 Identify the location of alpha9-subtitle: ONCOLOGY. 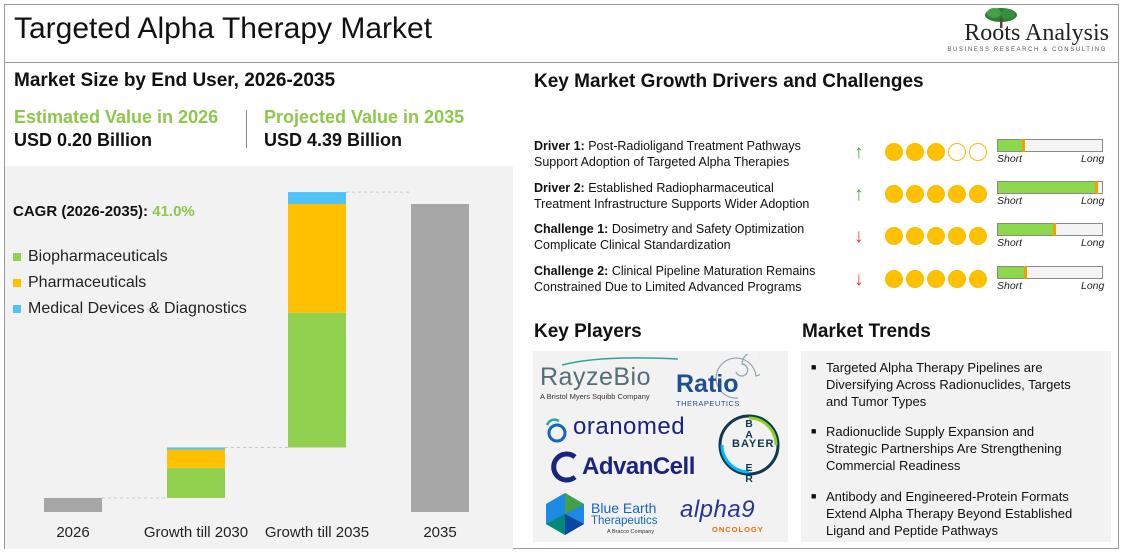
(738, 529).